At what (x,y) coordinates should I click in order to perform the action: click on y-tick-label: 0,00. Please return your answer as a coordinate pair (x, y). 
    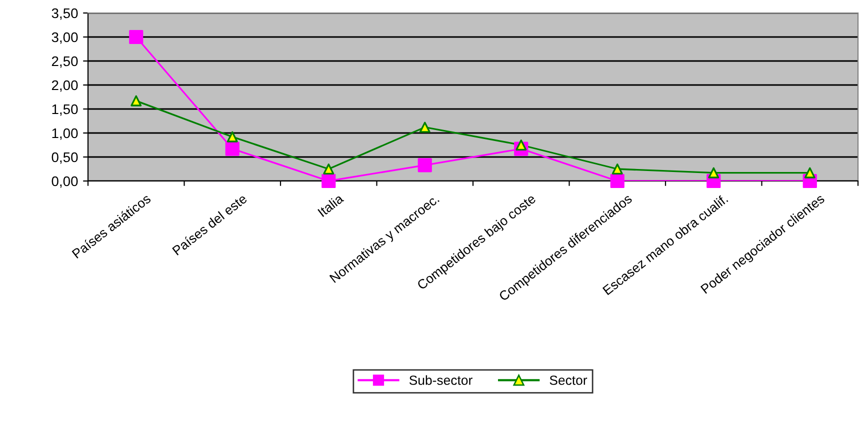
    Looking at the image, I should click on (65, 182).